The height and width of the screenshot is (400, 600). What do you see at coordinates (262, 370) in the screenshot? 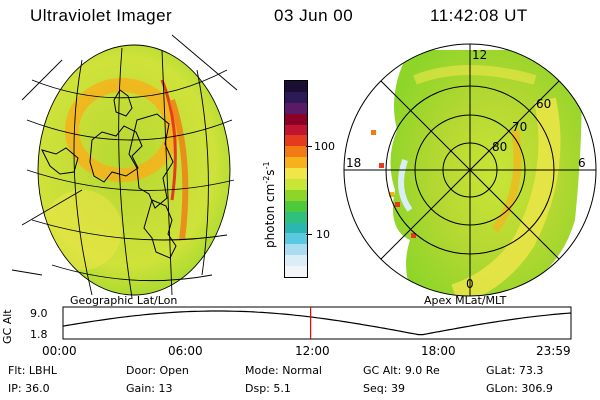
I see `info-key: Mode:` at bounding box center [262, 370].